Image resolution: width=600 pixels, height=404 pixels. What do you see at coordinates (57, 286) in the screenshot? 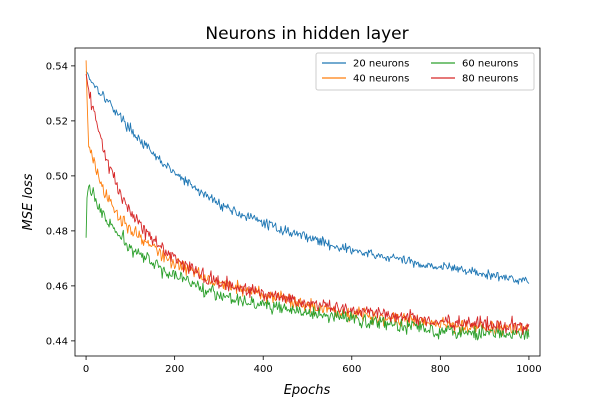
I see `y-tick-label: 0.46` at bounding box center [57, 286].